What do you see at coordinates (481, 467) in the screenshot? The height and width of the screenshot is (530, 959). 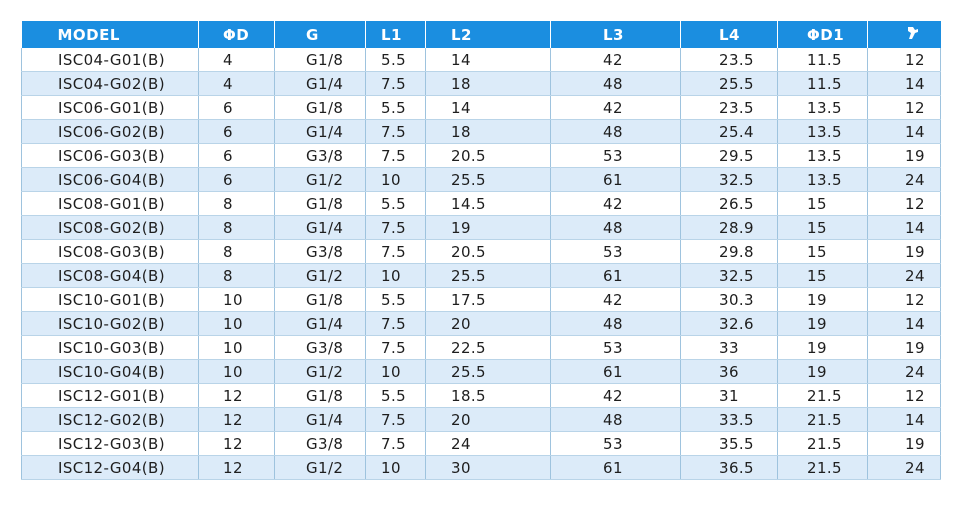 I see `table-row: ISC12-G04(B) 12 G1/2 10 30 61 36.5 21.5 24` at bounding box center [481, 467].